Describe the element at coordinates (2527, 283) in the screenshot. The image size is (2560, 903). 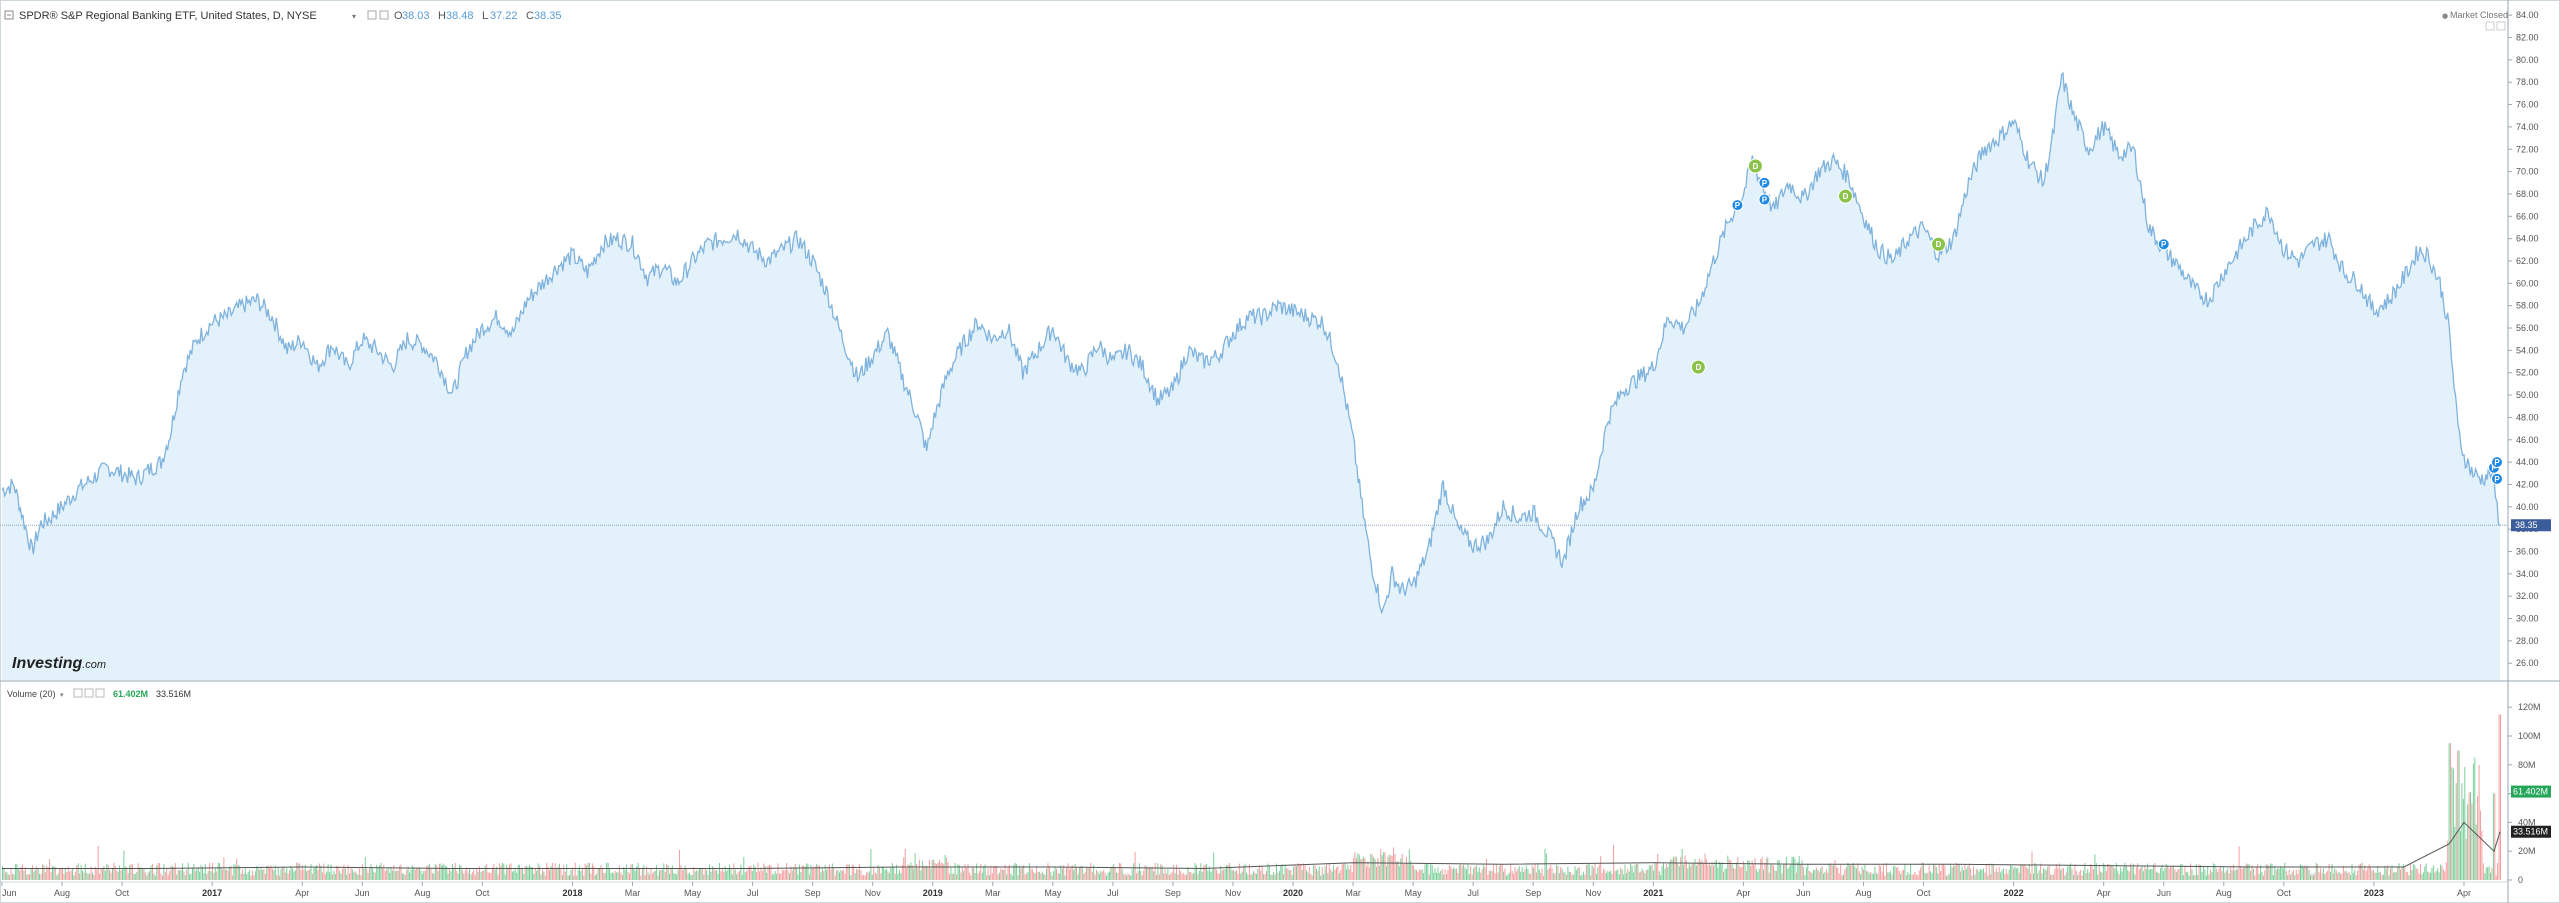
I see `price-tick-label: 60.00` at that location.